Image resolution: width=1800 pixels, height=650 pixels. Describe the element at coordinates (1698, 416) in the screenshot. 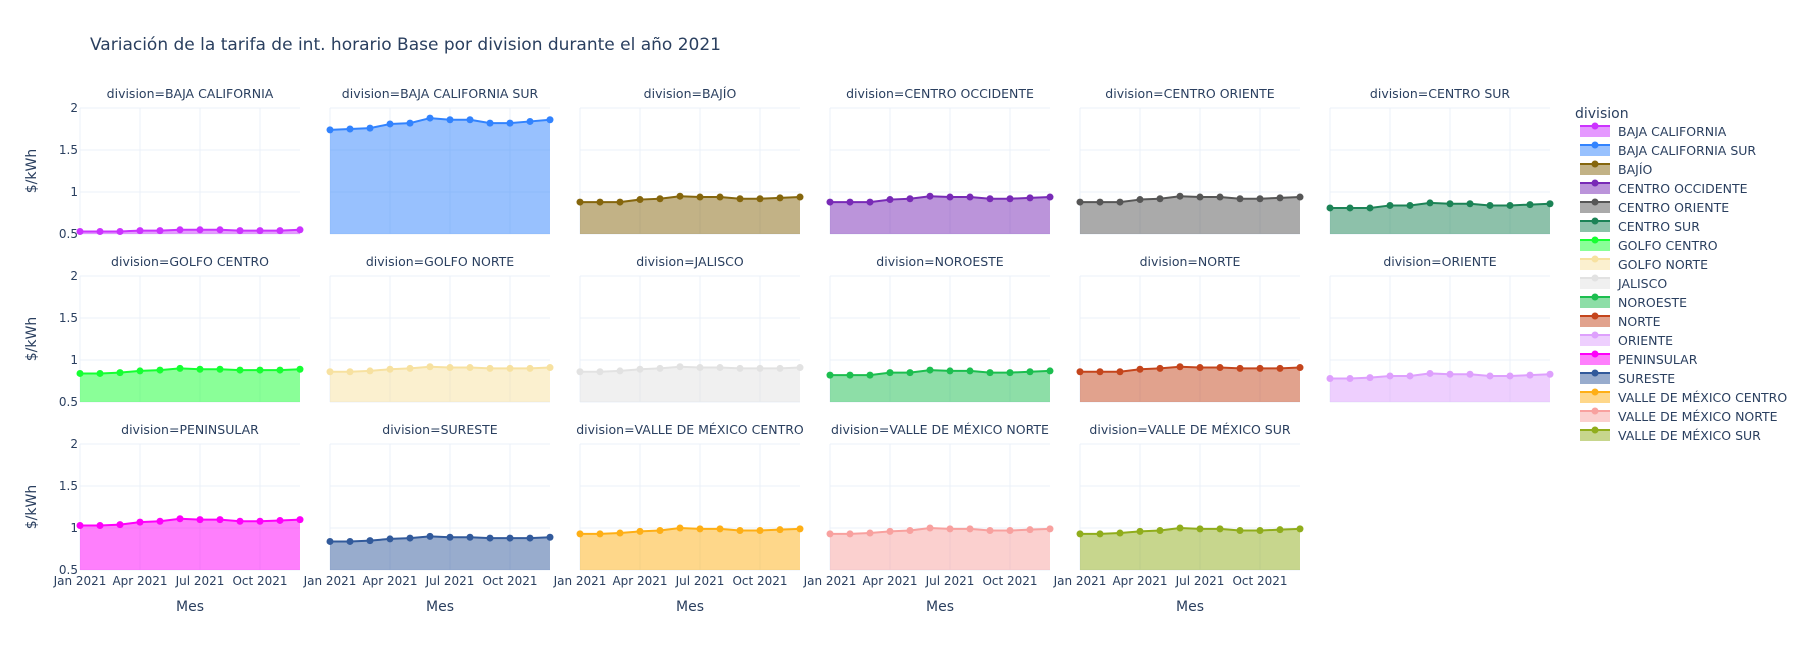

I see `legend-label: VALLE DE MÉXICO NORTE` at that location.